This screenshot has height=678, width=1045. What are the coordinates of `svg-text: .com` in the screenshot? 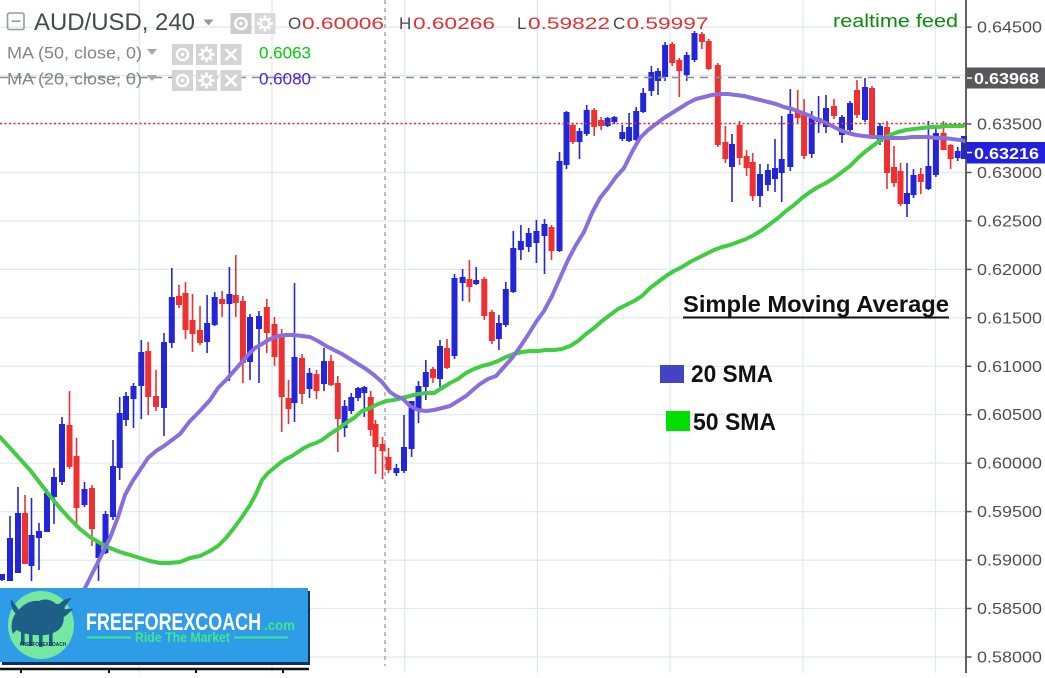 It's located at (279, 625).